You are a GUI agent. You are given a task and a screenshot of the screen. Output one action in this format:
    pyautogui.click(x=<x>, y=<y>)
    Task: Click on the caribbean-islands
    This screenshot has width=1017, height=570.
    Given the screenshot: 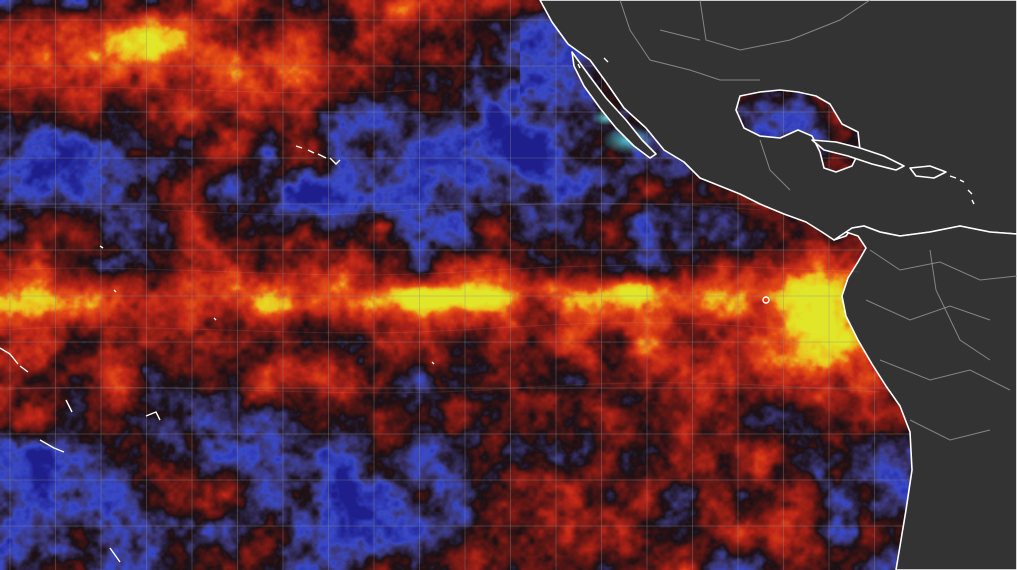 What is the action you would take?
    pyautogui.click(x=962, y=190)
    